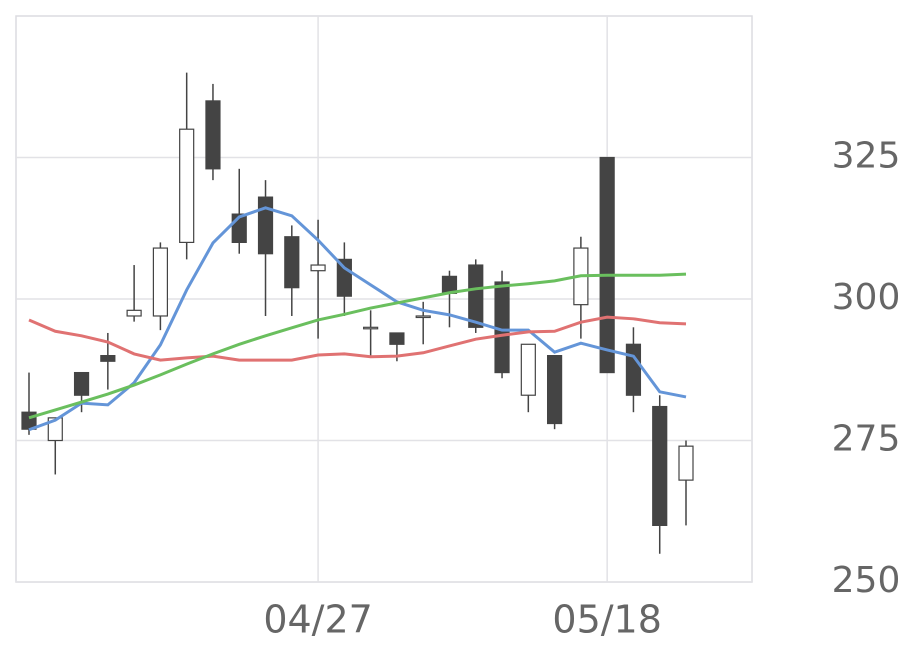  Describe the element at coordinates (866, 439) in the screenshot. I see `y-tick-label: 275` at that location.